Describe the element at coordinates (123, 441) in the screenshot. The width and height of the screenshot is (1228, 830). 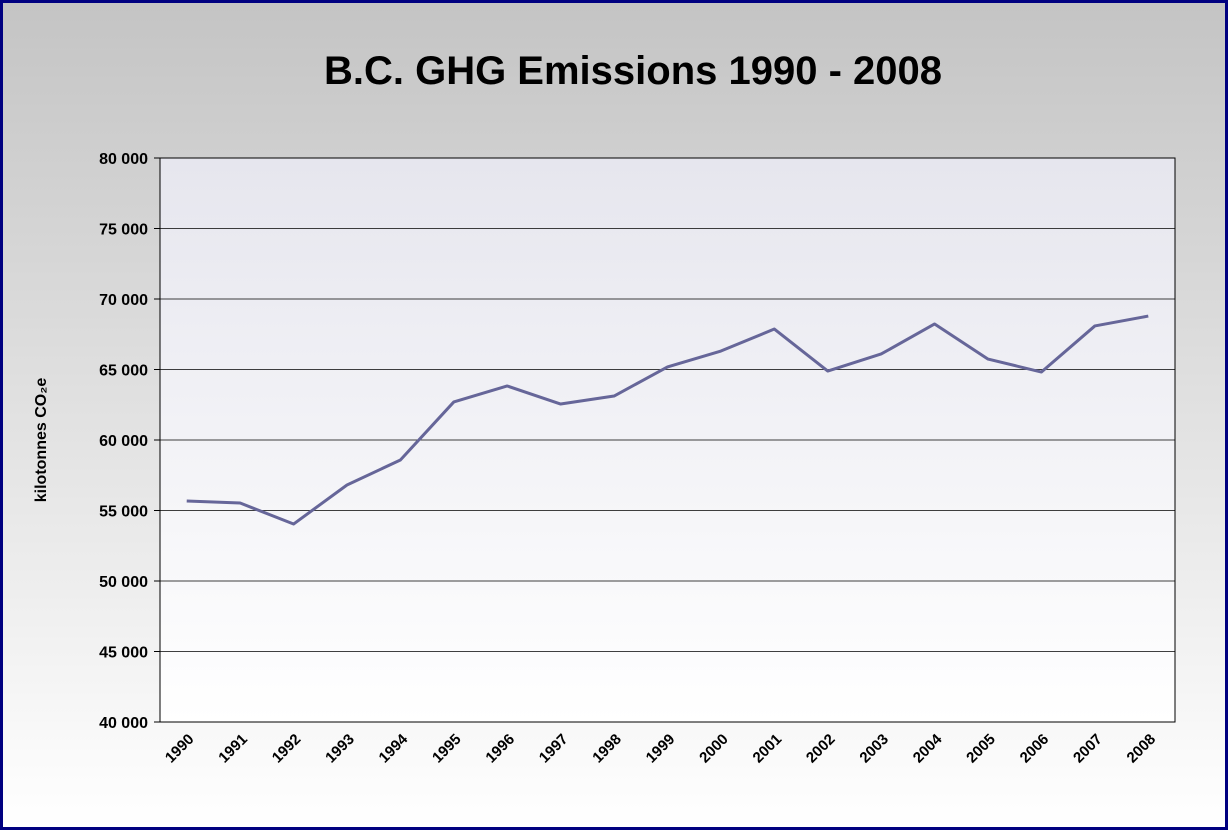
I see `y-tick-label: 60 000` at that location.